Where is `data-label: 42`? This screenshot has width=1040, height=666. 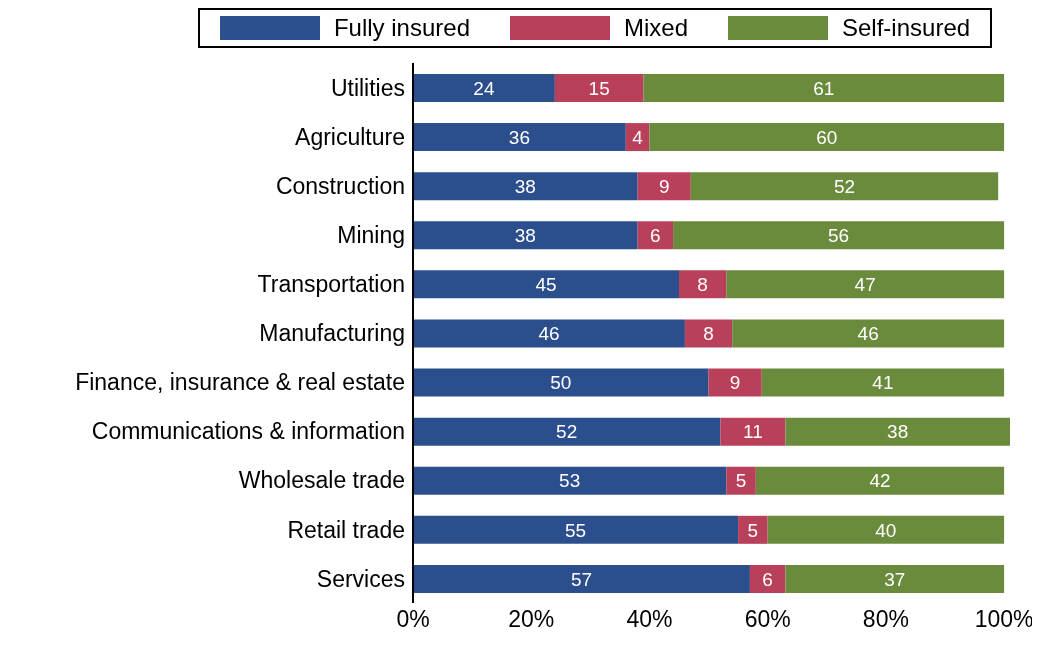
data-label: 42 is located at coordinates (880, 481).